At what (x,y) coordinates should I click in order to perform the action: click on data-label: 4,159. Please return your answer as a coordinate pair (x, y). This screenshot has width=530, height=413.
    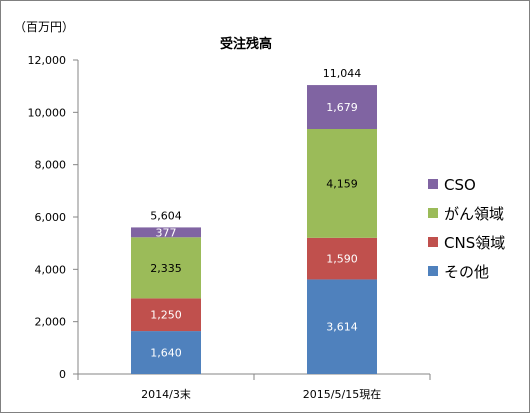
    Looking at the image, I should click on (342, 183).